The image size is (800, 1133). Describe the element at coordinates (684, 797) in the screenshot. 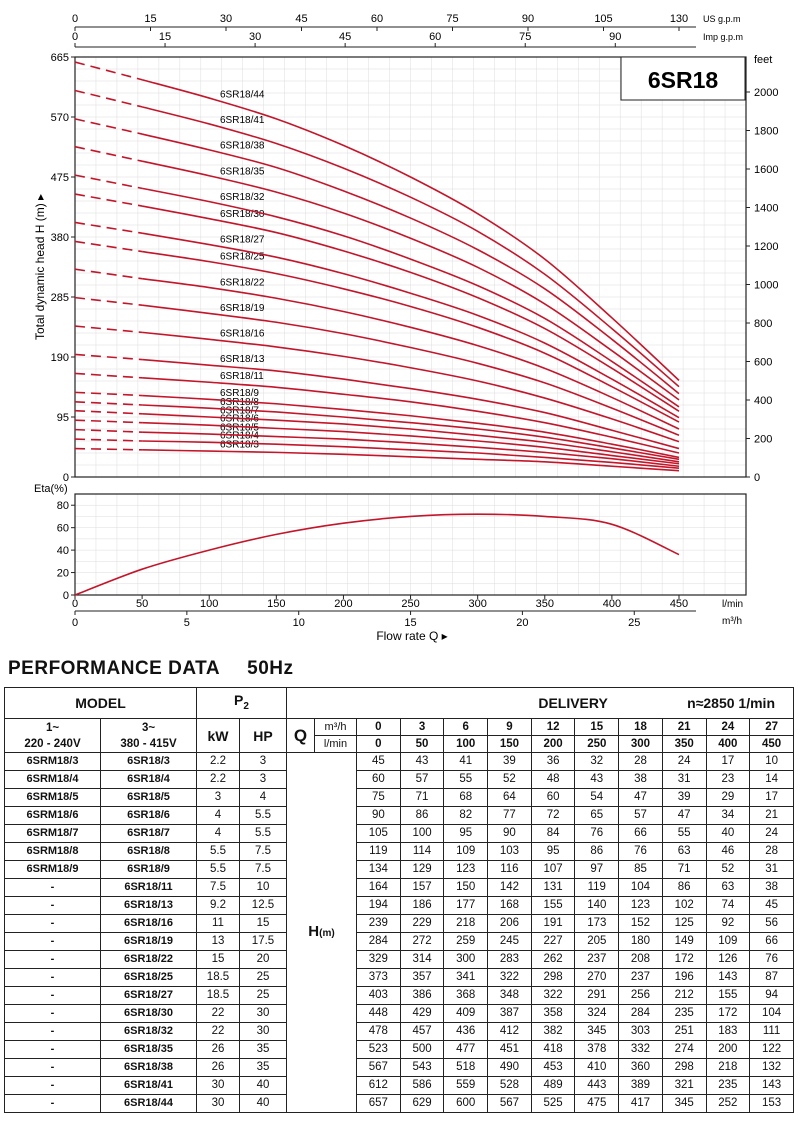

I see `head-value: 39` at that location.